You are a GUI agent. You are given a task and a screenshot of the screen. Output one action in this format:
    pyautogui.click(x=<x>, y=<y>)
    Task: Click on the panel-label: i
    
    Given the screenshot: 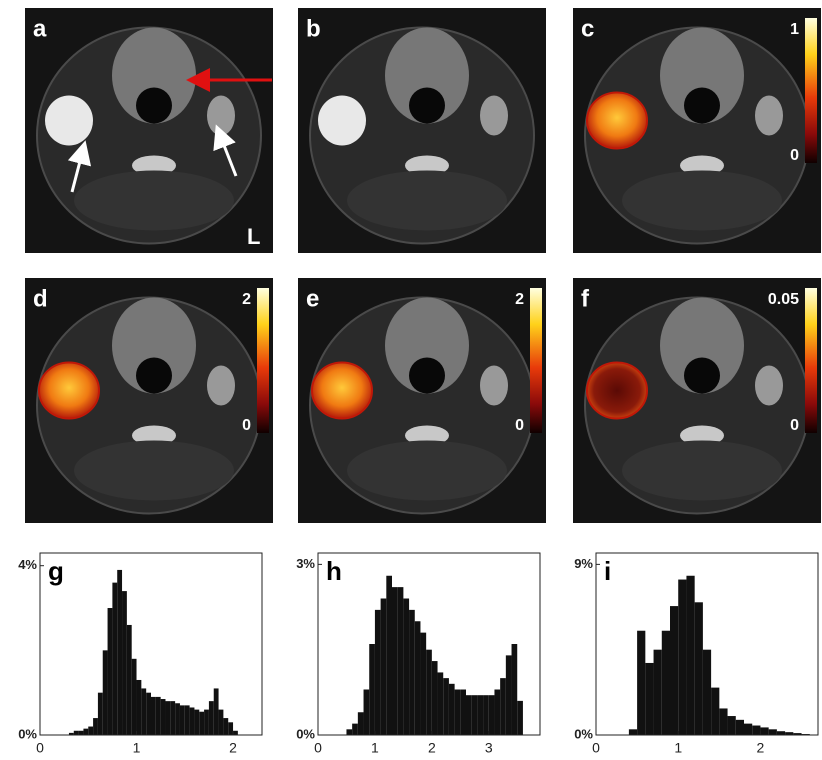 What is the action you would take?
    pyautogui.click(x=607, y=571)
    